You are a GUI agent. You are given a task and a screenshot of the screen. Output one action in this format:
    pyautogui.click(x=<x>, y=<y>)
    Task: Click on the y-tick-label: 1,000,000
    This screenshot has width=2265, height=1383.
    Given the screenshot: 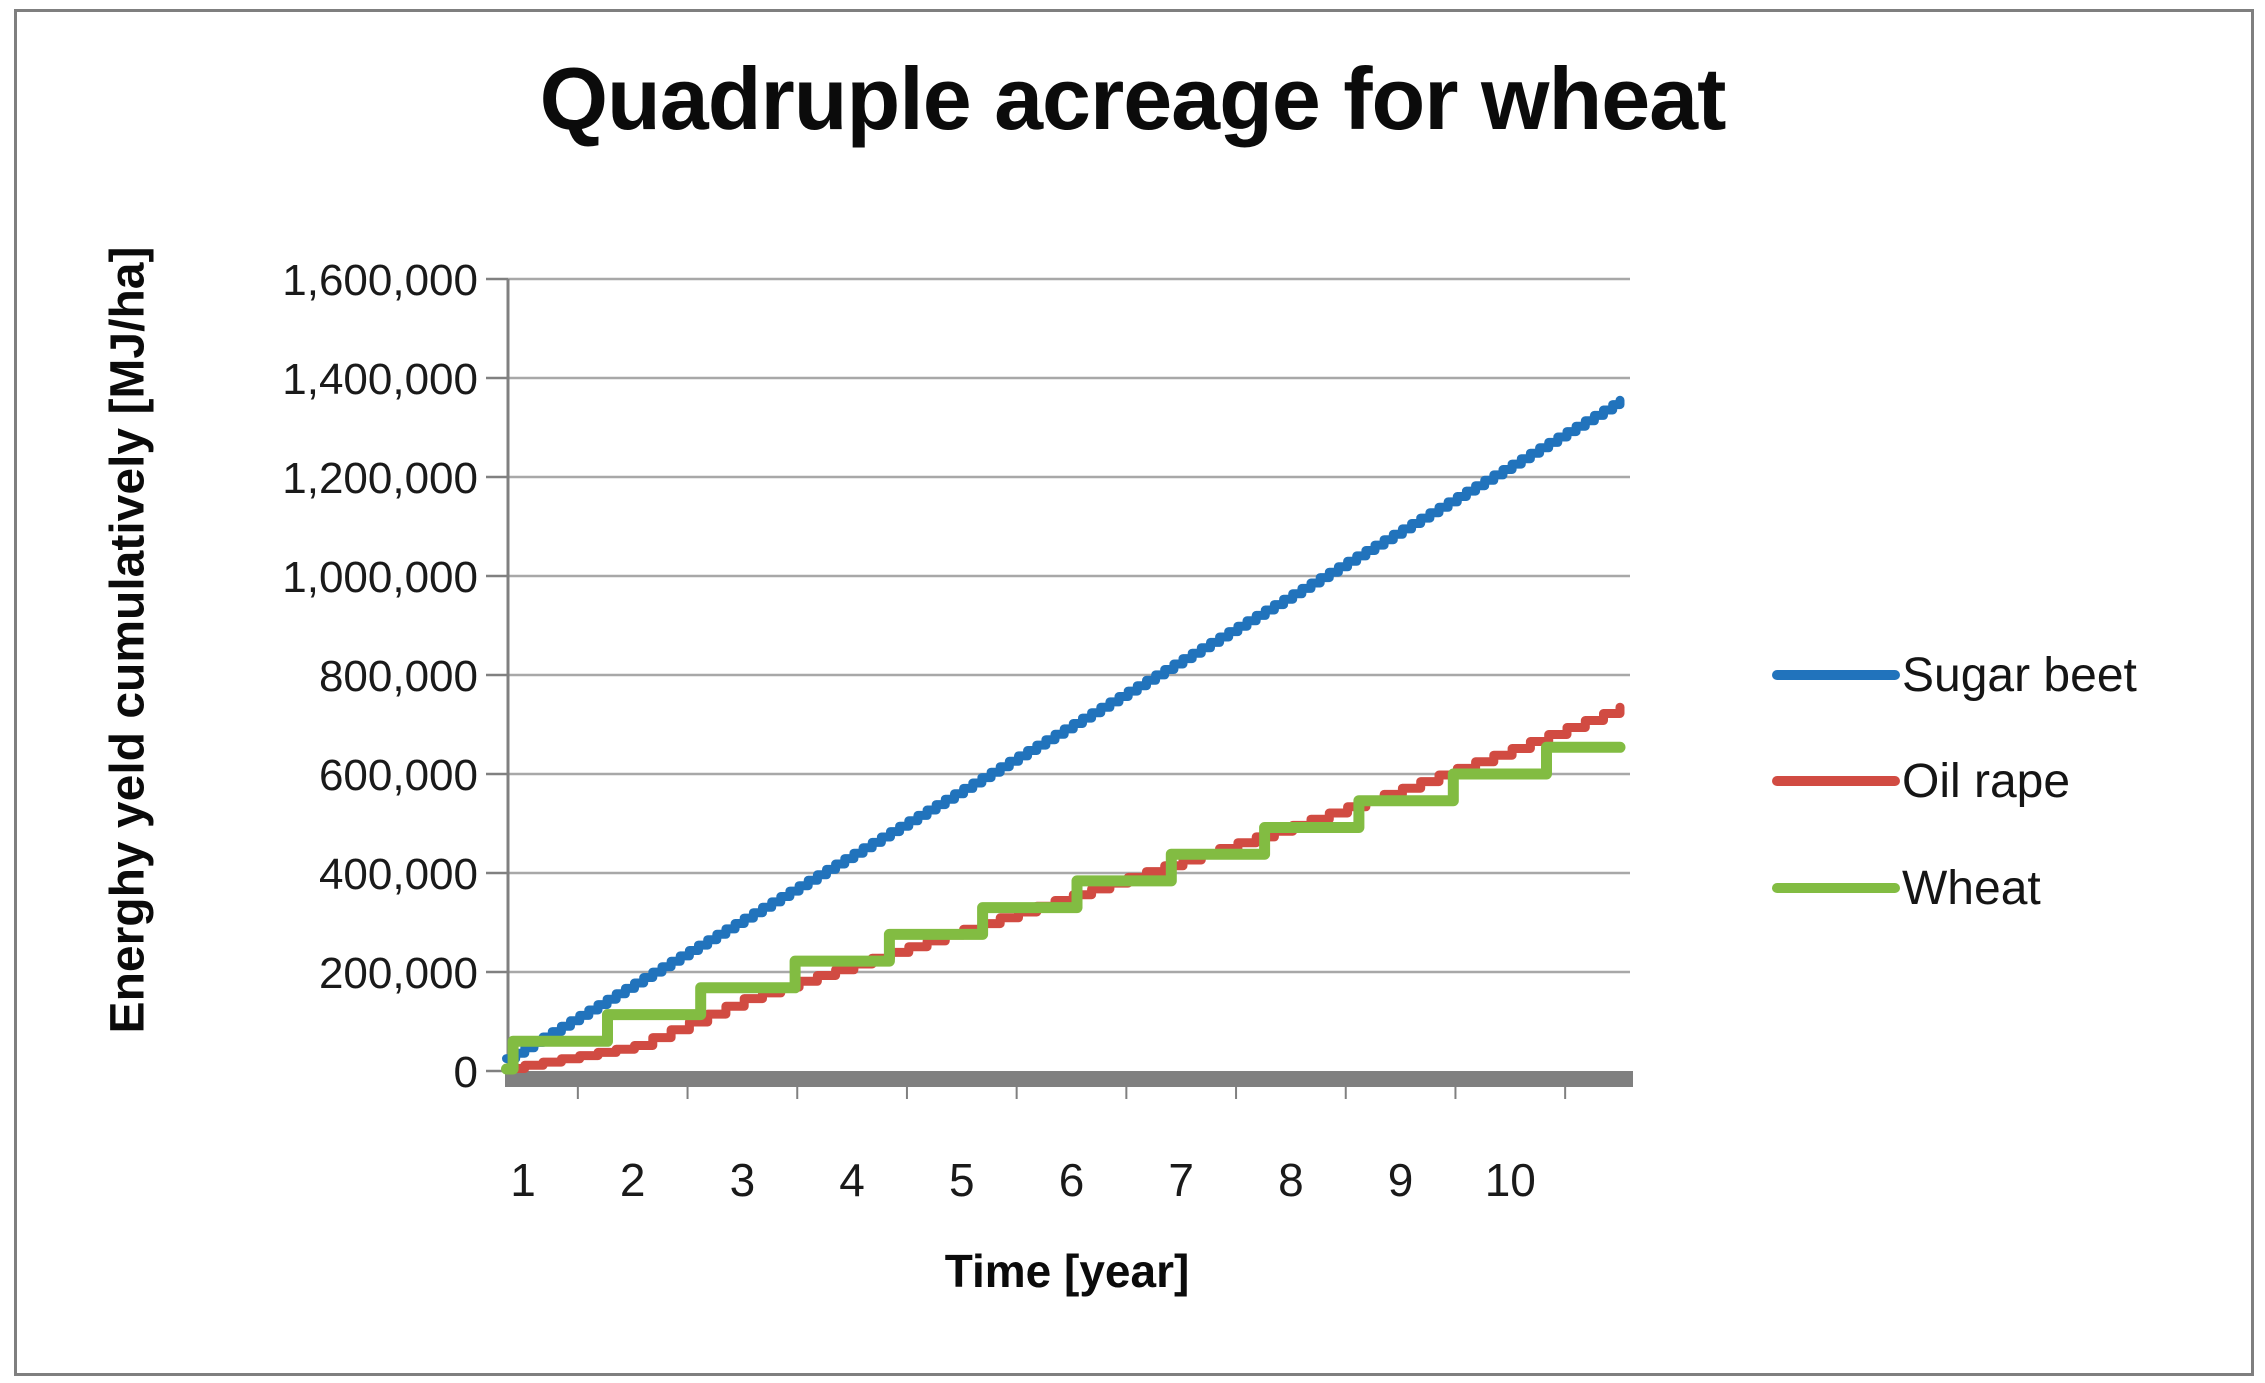 What is the action you would take?
    pyautogui.click(x=380, y=577)
    